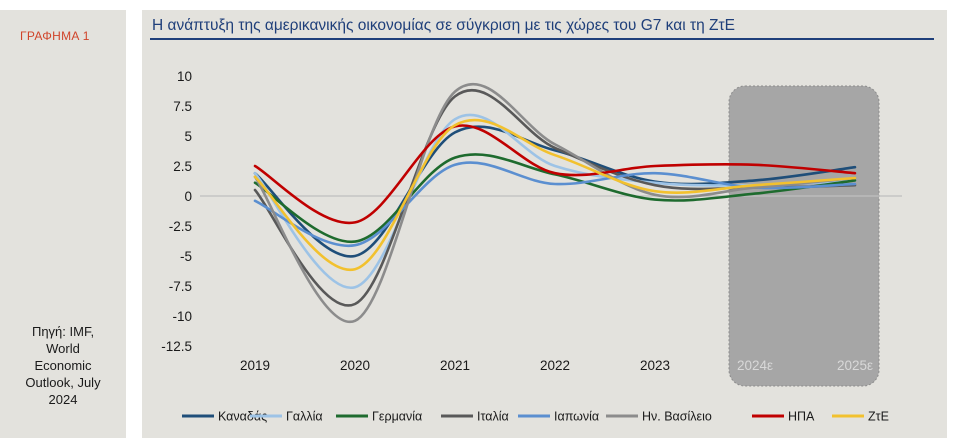 Image resolution: width=955 pixels, height=446 pixels. I want to click on title-underline, so click(542, 39).